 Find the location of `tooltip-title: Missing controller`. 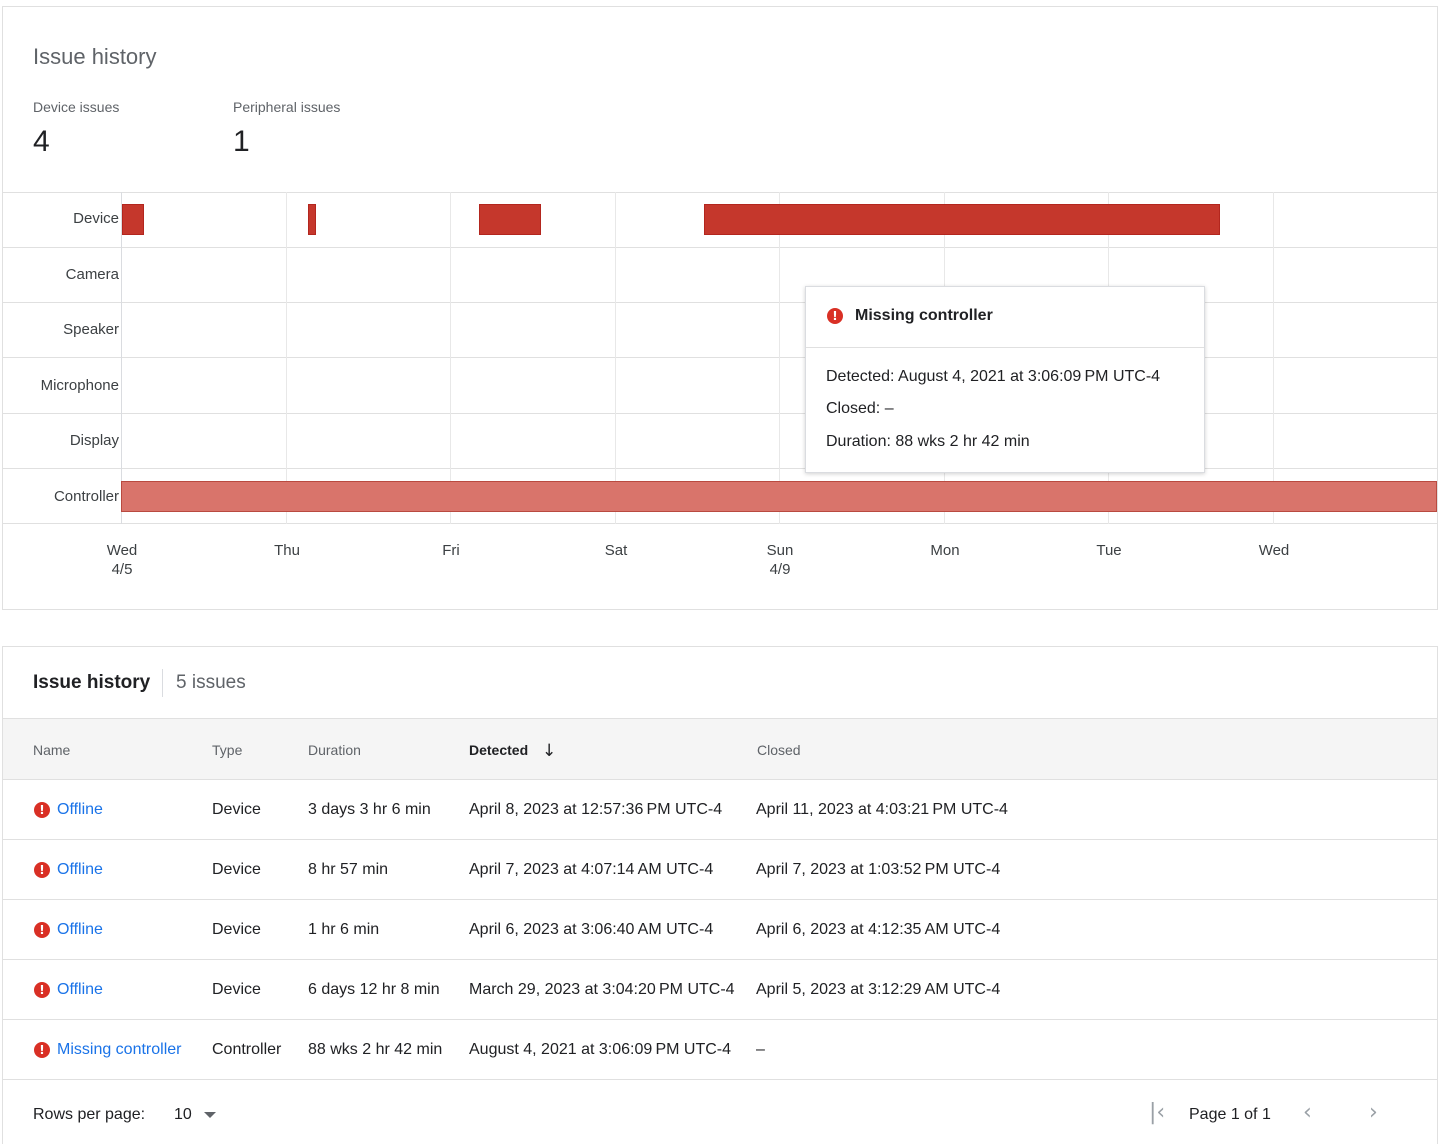

tooltip-title: Missing controller is located at coordinates (924, 315).